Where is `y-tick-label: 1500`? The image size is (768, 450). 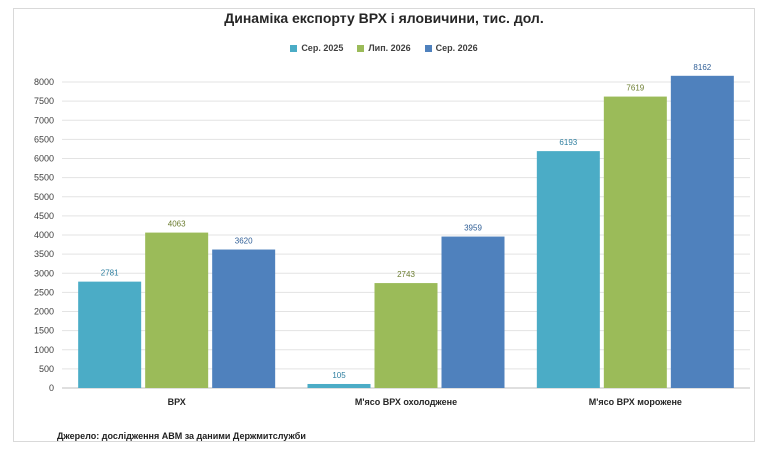
y-tick-label: 1500 is located at coordinates (44, 331).